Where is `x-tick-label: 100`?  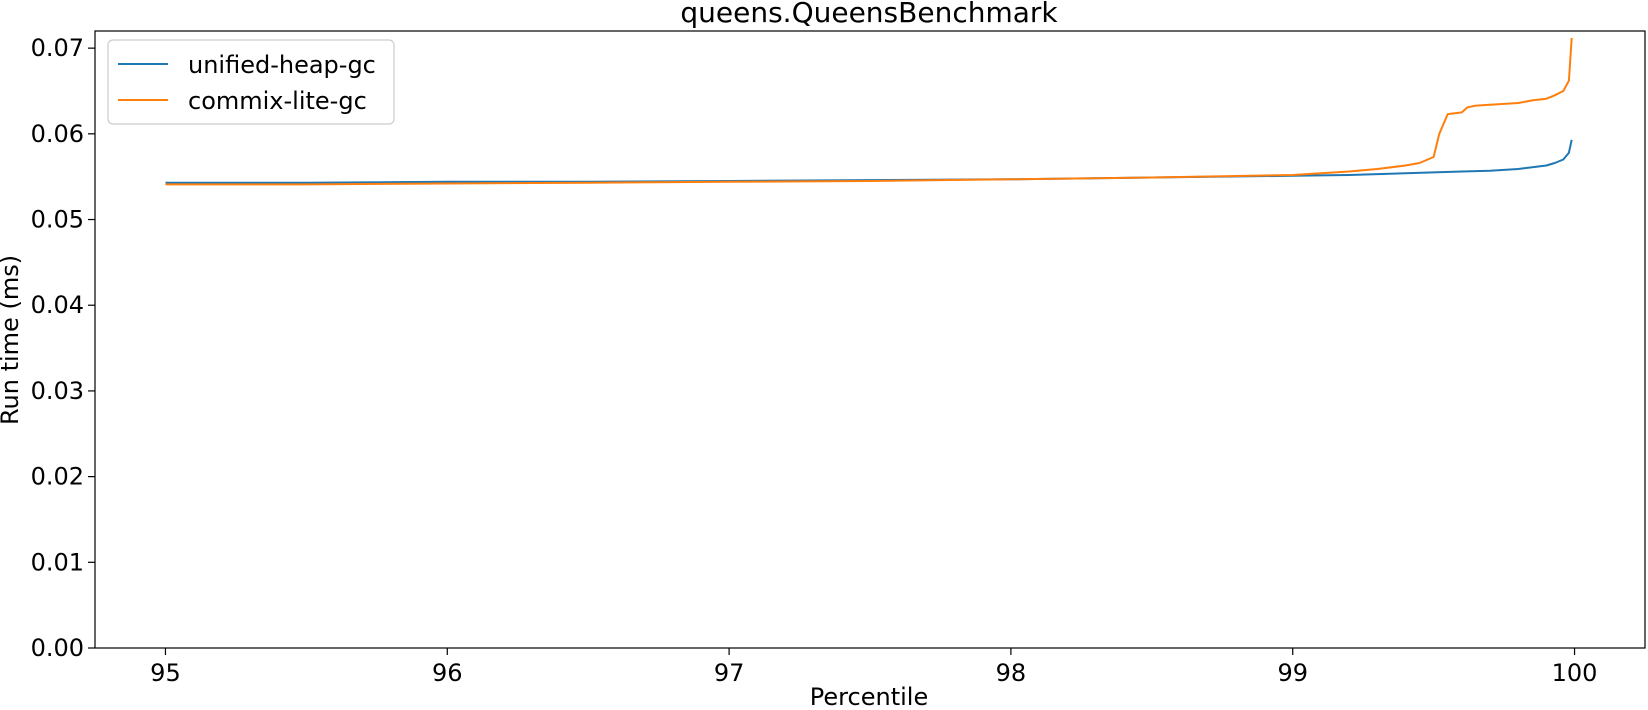 x-tick-label: 100 is located at coordinates (1575, 673).